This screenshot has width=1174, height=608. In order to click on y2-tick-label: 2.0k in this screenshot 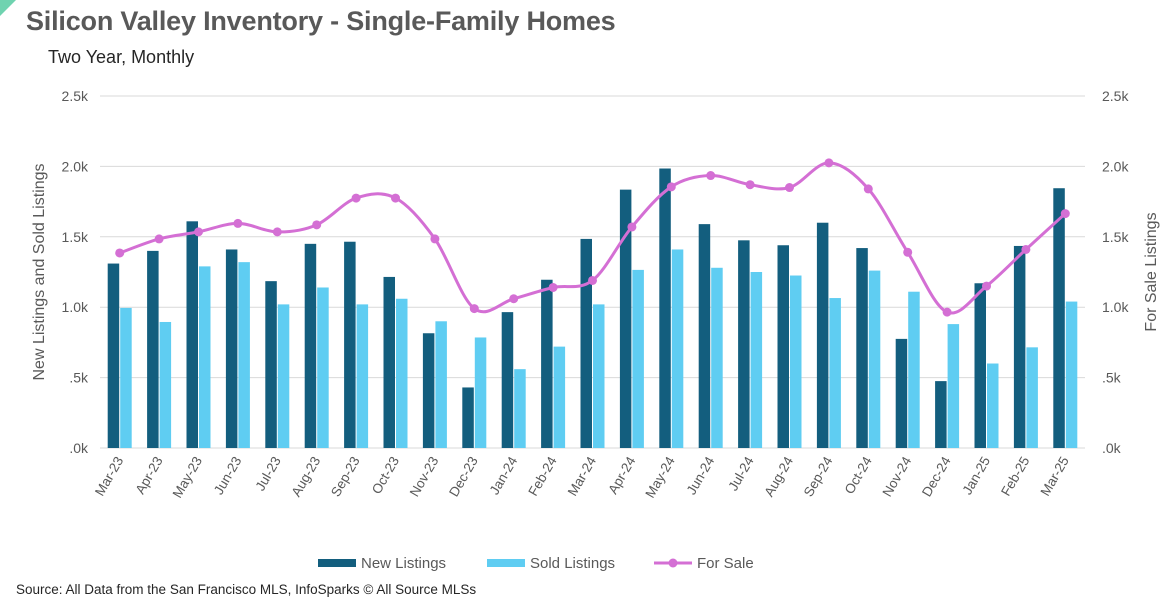, I will do `click(1115, 166)`.